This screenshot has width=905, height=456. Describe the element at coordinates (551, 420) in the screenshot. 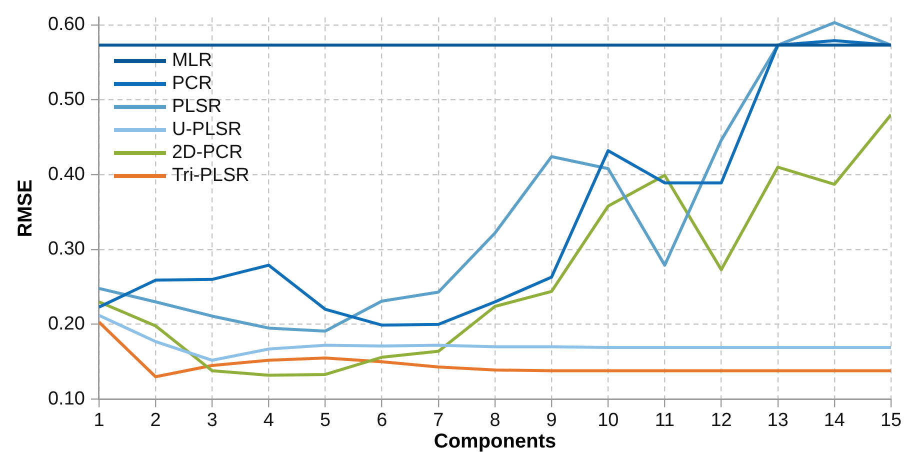

I see `x-tick-label: 9` at that location.